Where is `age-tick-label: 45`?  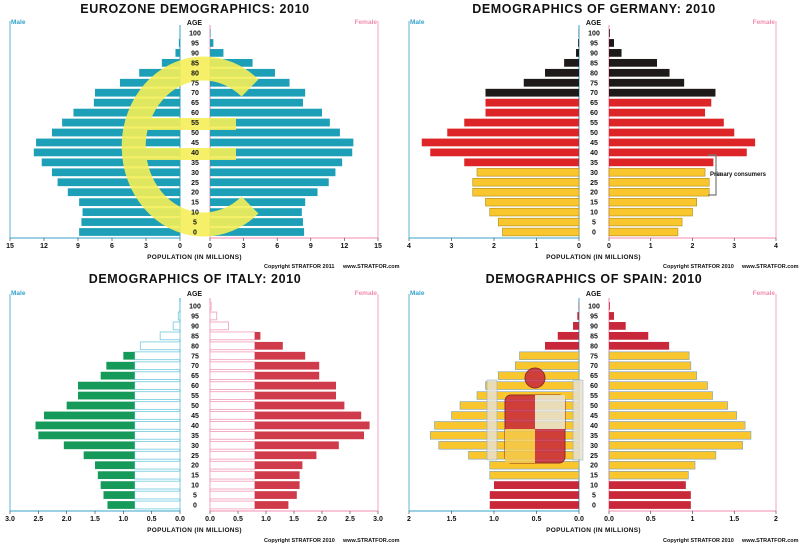
age-tick-label: 45 is located at coordinates (594, 143).